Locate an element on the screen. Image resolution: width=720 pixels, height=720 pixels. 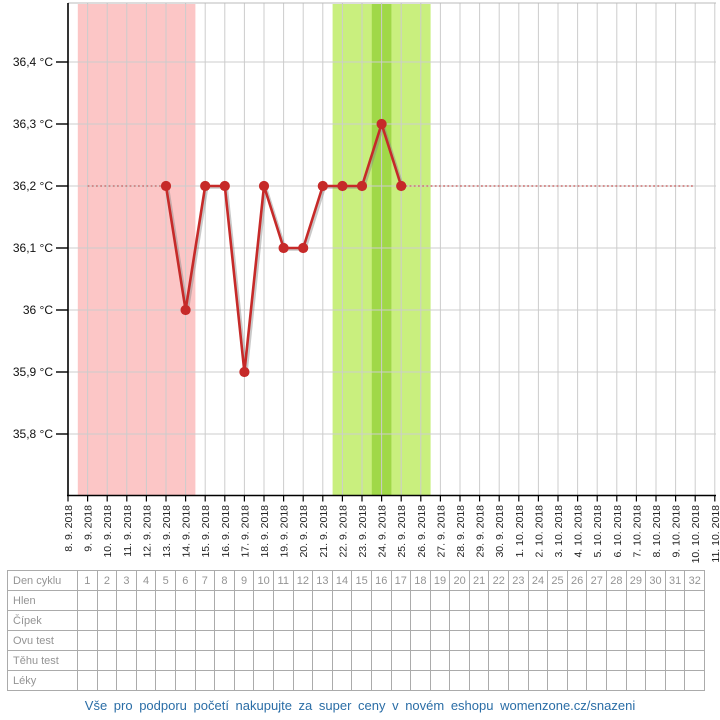
day-number-cell: 31 is located at coordinates (675, 580).